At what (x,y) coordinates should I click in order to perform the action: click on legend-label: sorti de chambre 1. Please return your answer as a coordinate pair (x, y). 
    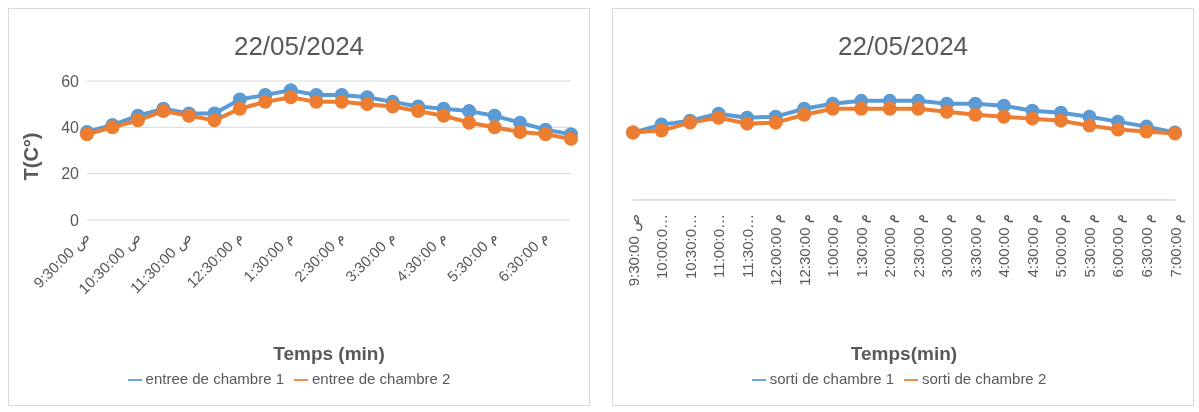
    Looking at the image, I should click on (831, 378).